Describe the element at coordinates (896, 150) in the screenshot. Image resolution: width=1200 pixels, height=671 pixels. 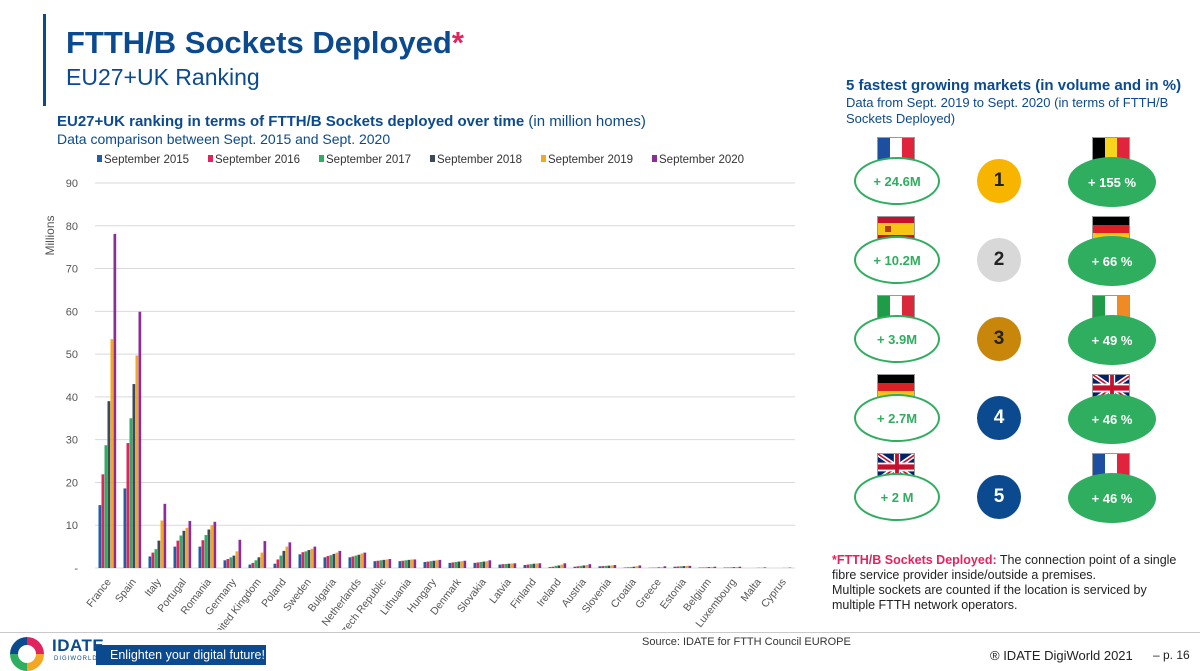
I see `france-flag-icon` at that location.